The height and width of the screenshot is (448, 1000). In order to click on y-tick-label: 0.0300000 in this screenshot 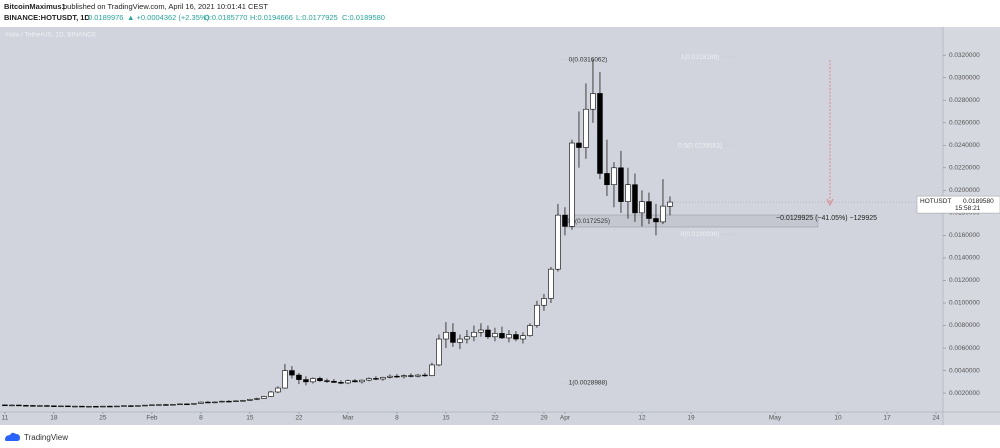, I will do `click(964, 77)`.